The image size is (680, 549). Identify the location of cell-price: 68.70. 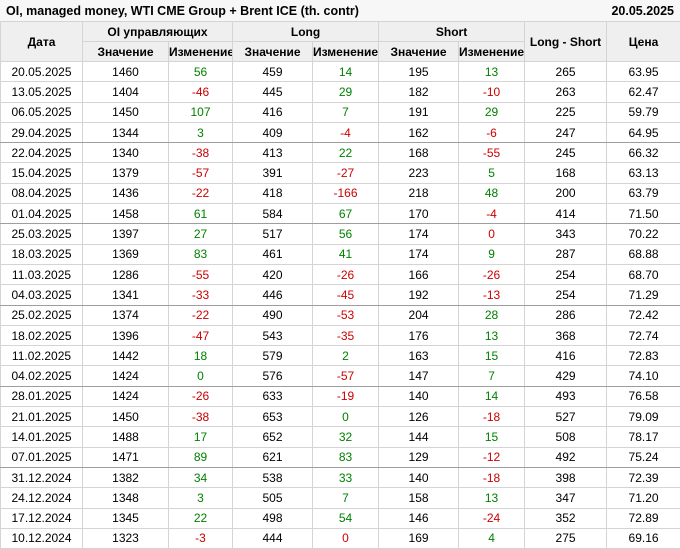
(643, 274).